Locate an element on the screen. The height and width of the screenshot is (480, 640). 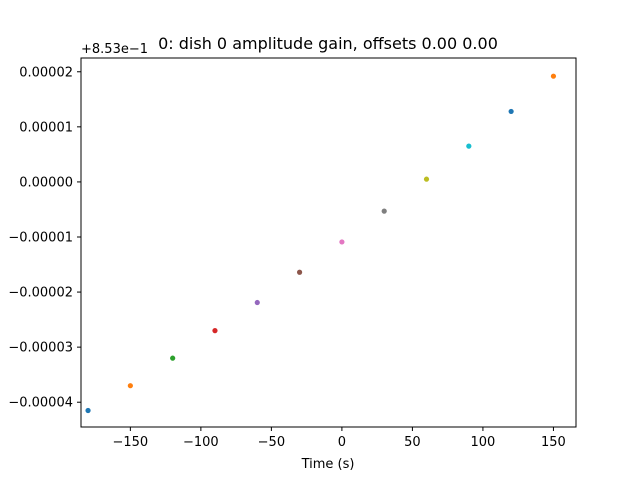
y-tick-label: −0.00001 is located at coordinates (40, 237).